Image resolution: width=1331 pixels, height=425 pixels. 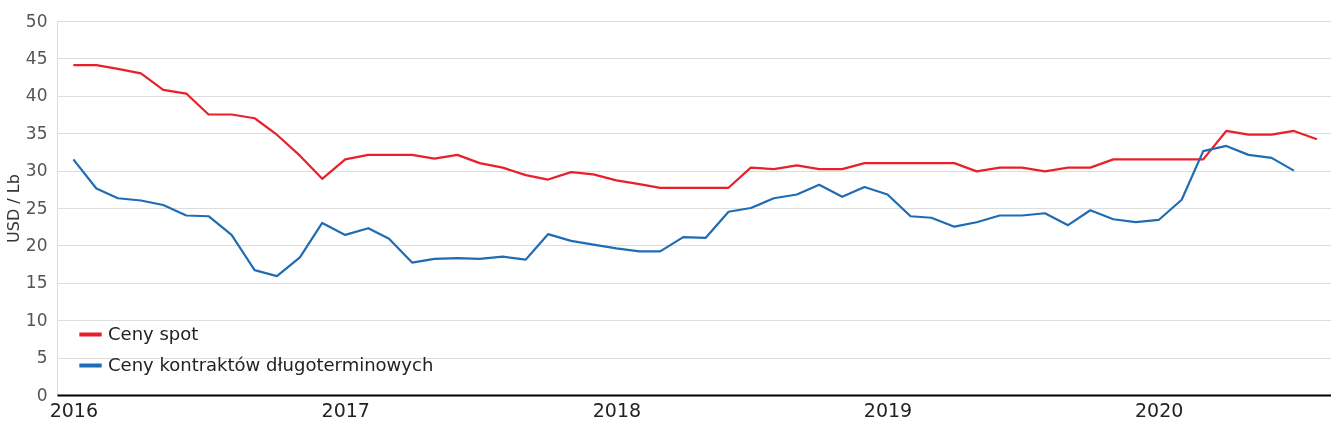 What do you see at coordinates (36, 207) in the screenshot?
I see `y-tick-label: 25` at bounding box center [36, 207].